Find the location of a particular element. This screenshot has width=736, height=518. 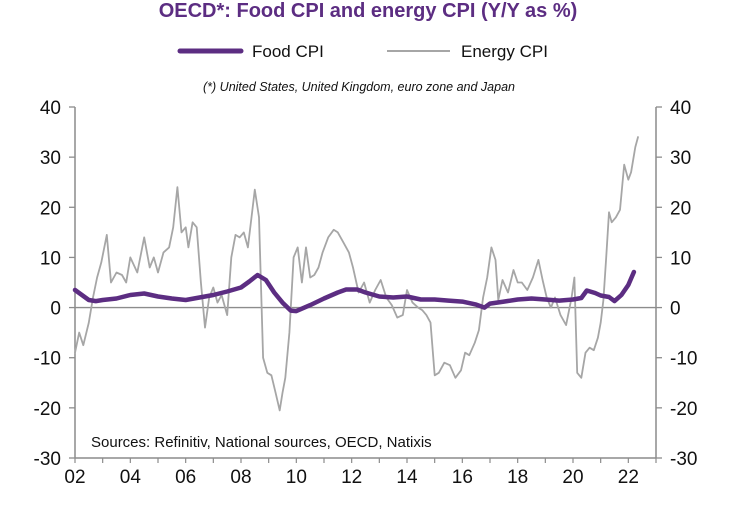

series-line-food-cpi is located at coordinates (354, 291).